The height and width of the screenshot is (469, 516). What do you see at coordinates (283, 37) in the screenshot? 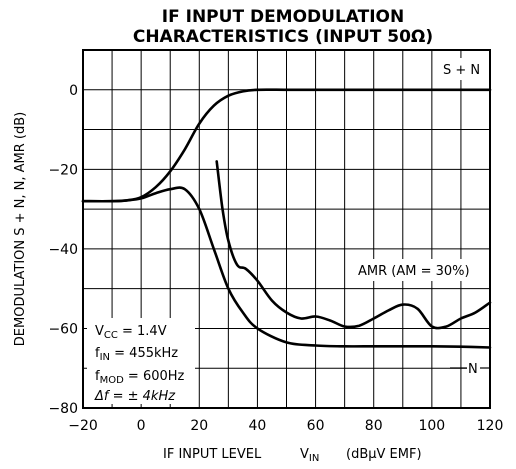
I see `chart-subtitle: CHARACTERISTICS (INPUT 50Ω)` at bounding box center [283, 37].